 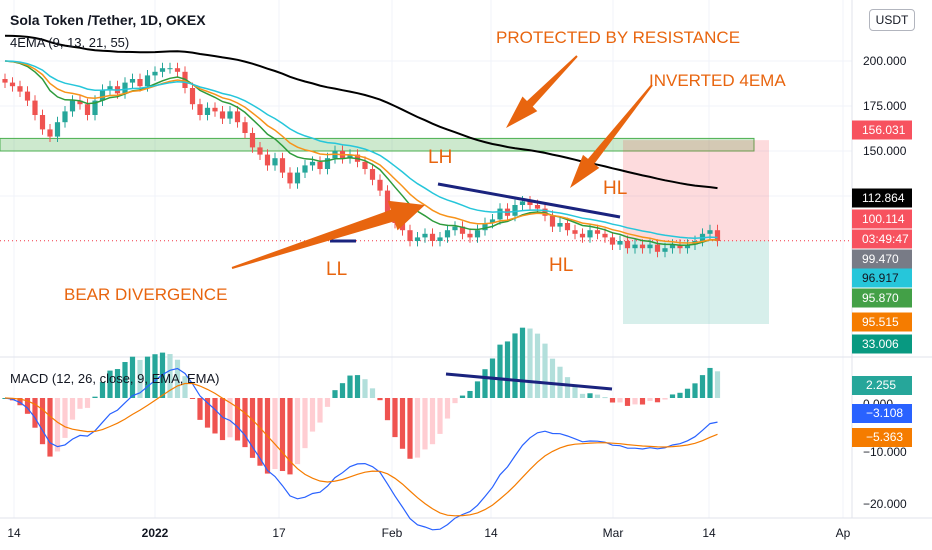 I want to click on price-label: 156.031, so click(x=884, y=130).